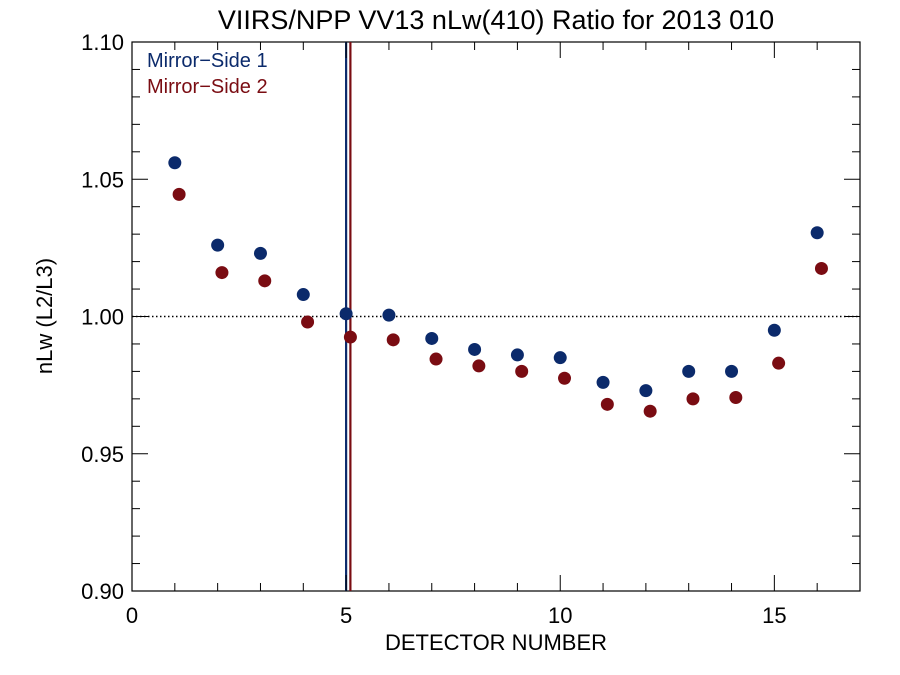  What do you see at coordinates (102, 454) in the screenshot?
I see `y-tick-label: 0.95` at bounding box center [102, 454].